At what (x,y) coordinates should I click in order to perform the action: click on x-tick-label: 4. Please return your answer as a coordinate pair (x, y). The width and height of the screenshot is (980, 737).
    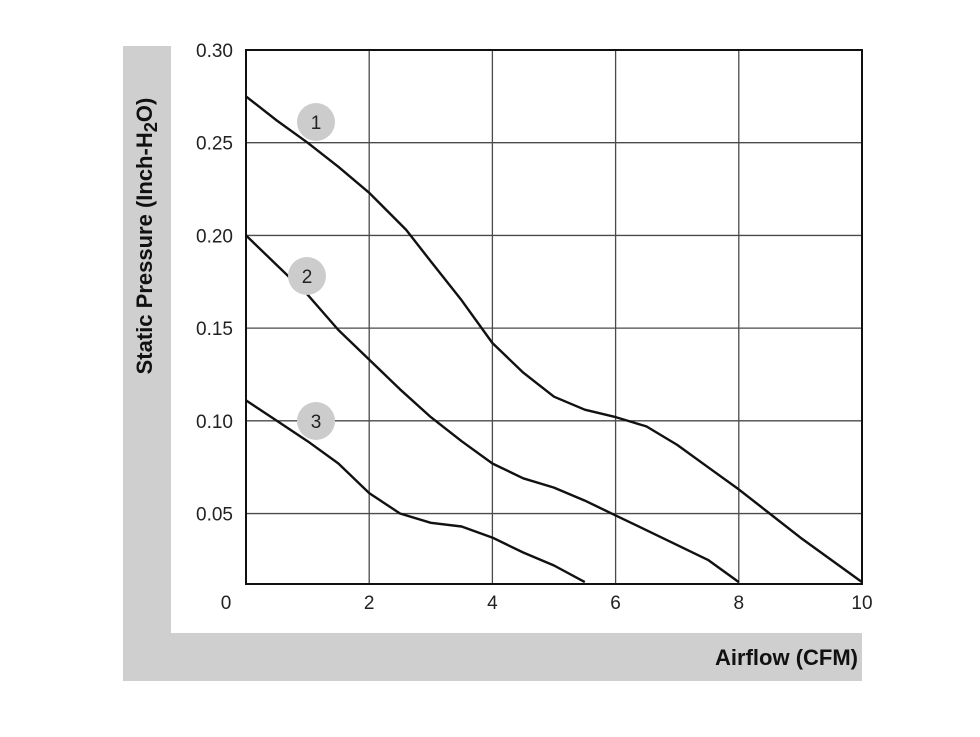
    Looking at the image, I should click on (492, 603).